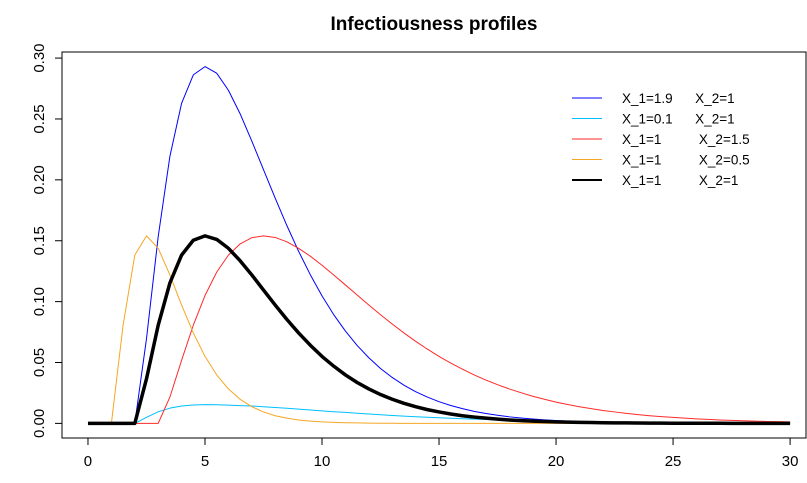 The image size is (807, 483). What do you see at coordinates (439, 461) in the screenshot?
I see `x-tick-label: 15` at bounding box center [439, 461].